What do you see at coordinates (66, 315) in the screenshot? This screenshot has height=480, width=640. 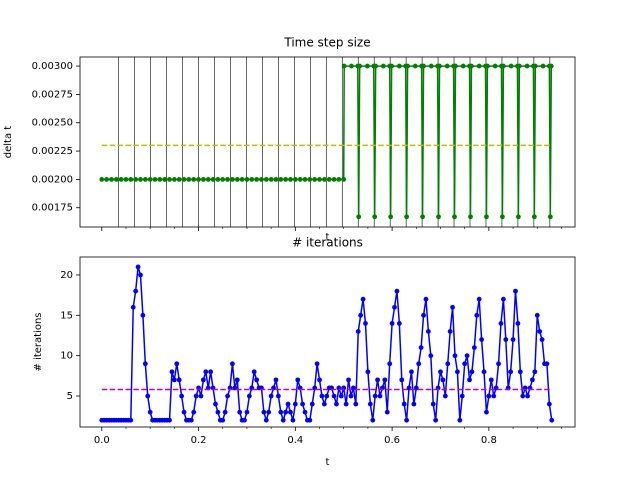 I see `y-tick-label: 15` at bounding box center [66, 315].